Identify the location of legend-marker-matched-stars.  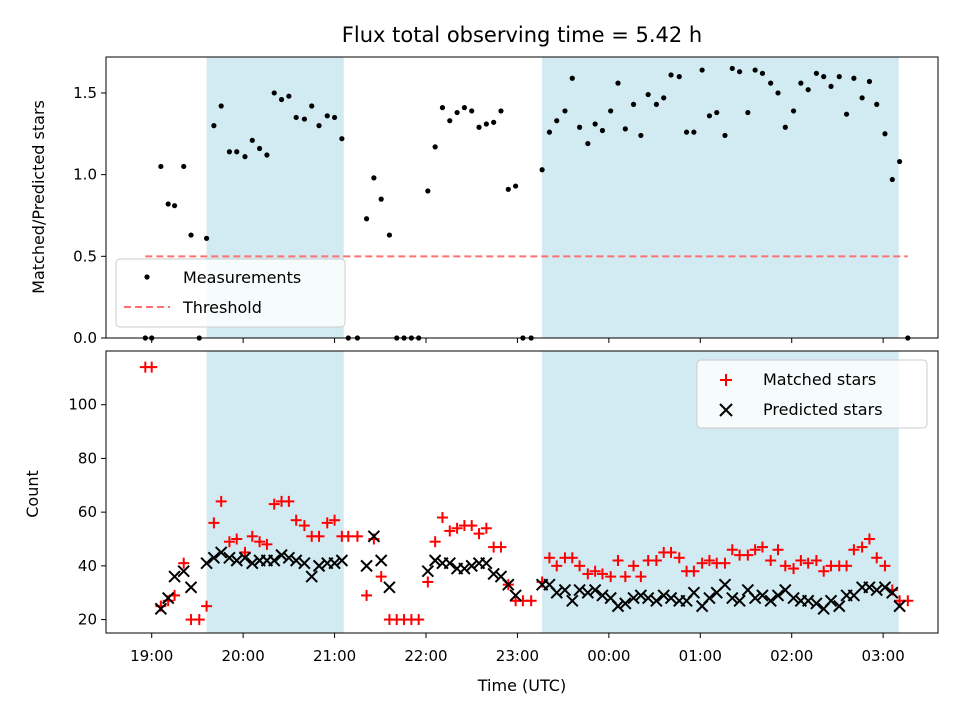
(726, 380).